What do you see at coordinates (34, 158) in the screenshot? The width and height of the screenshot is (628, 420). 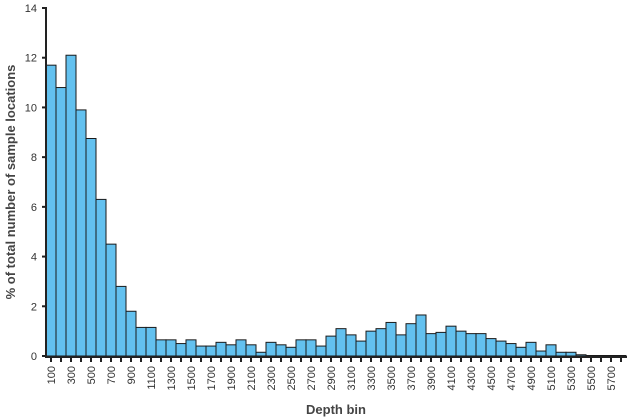 I see `y-tick-label: 8` at bounding box center [34, 158].